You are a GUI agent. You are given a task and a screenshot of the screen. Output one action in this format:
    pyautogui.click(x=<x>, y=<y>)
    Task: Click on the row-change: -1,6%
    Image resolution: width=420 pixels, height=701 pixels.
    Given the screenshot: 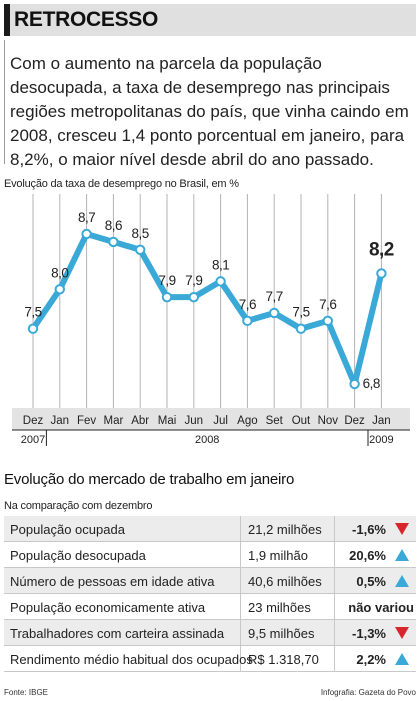 What is the action you would take?
    pyautogui.click(x=369, y=529)
    